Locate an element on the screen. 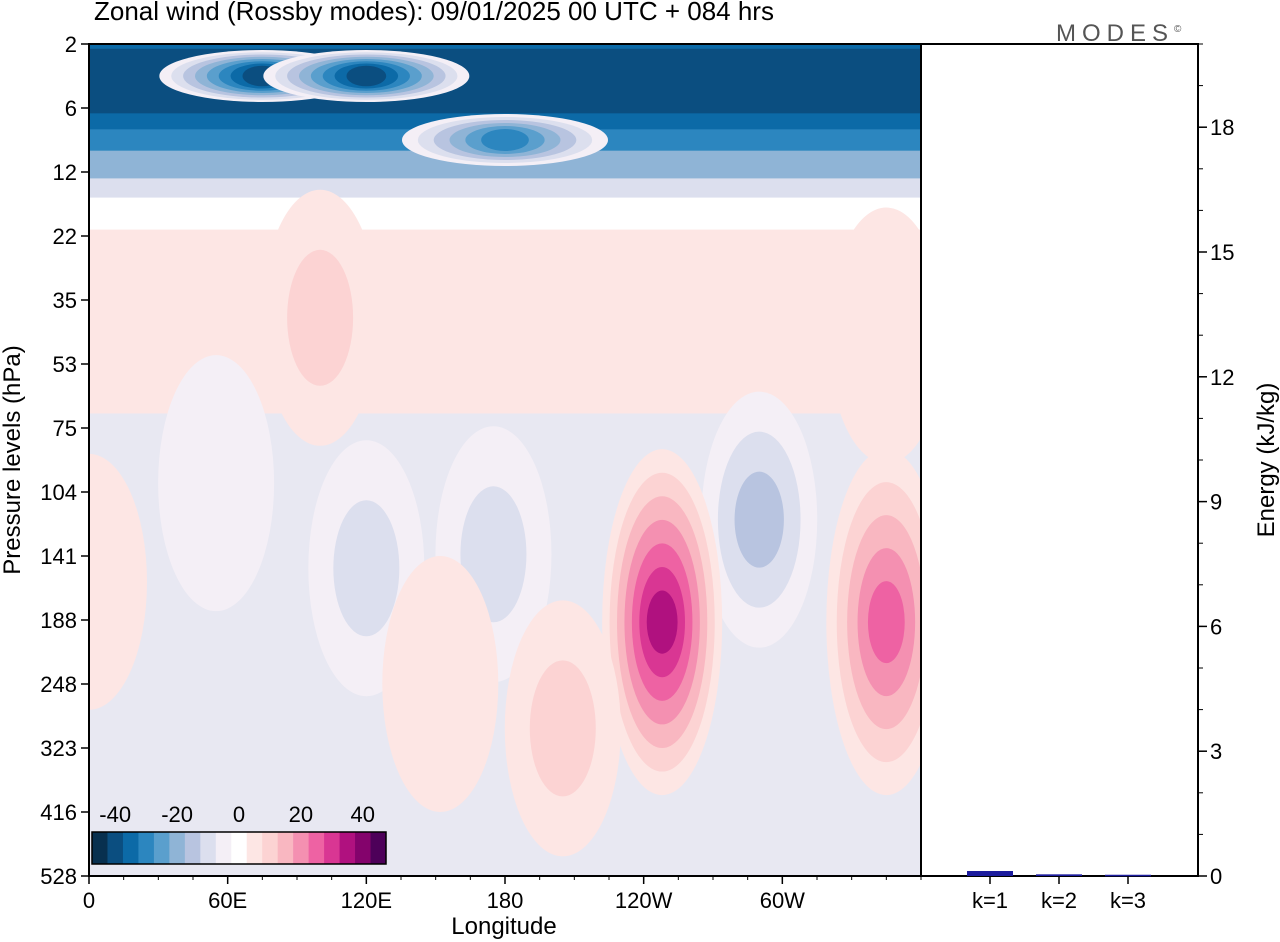 The height and width of the screenshot is (942, 1280). colorbar-label: 0 is located at coordinates (239, 814).